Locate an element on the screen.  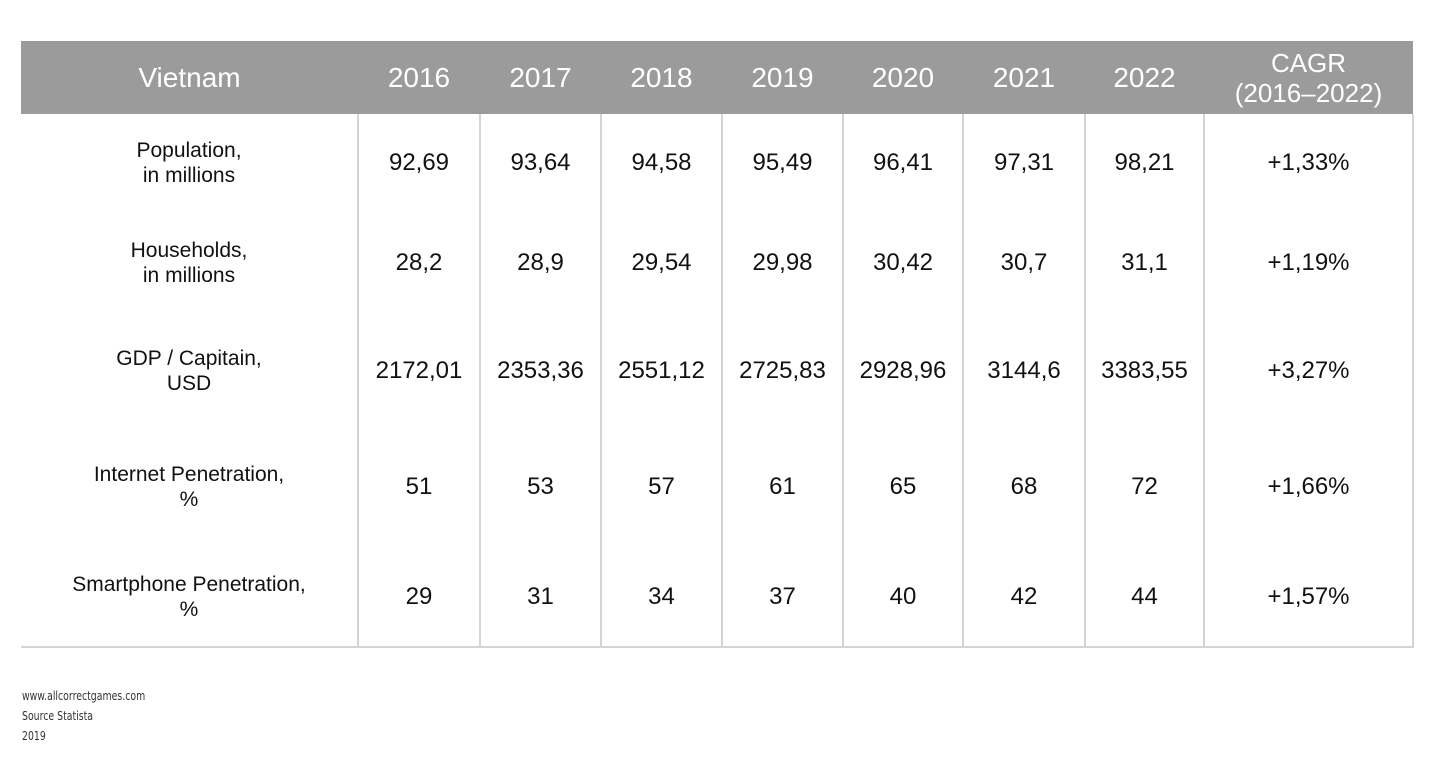
value-cell: 28,2 is located at coordinates (418, 262).